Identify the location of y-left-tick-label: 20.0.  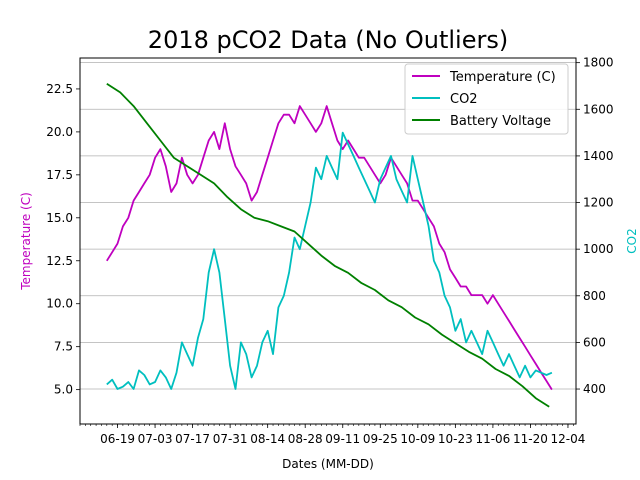
(59, 132).